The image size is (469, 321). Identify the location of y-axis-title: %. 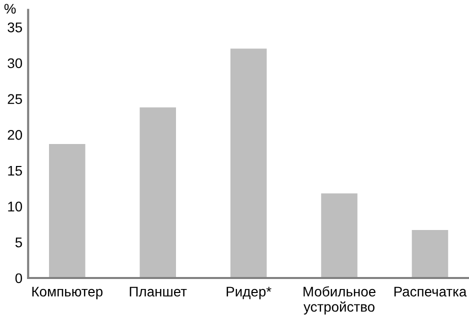
(10, 9).